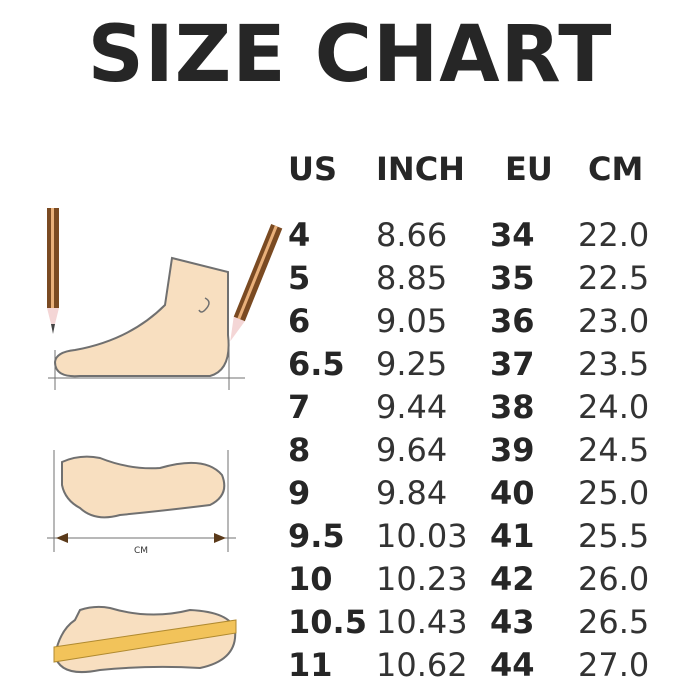 The width and height of the screenshot is (700, 700). I want to click on page-title: SIZE CHART, so click(350, 55).